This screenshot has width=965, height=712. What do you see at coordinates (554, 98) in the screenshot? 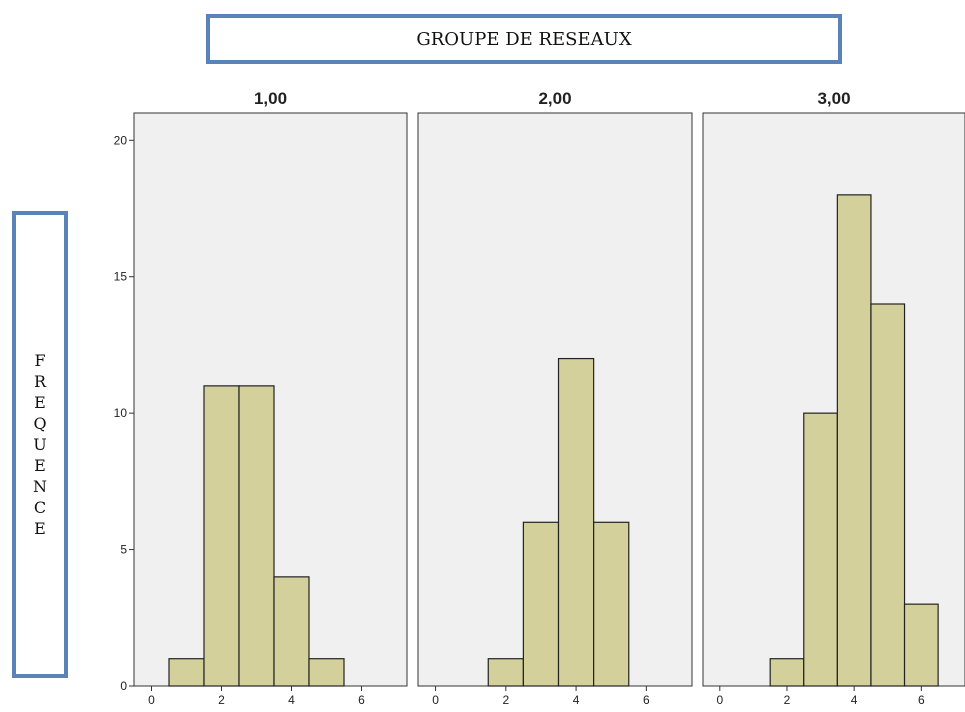
I see `panel-title: 2,00` at bounding box center [554, 98].